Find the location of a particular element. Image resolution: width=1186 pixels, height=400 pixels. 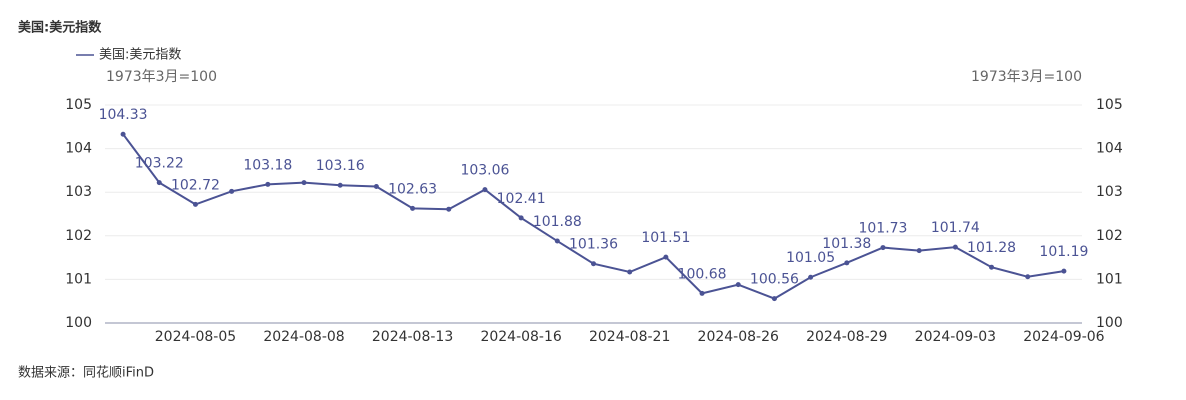

data-label: 101.38 is located at coordinates (846, 244).